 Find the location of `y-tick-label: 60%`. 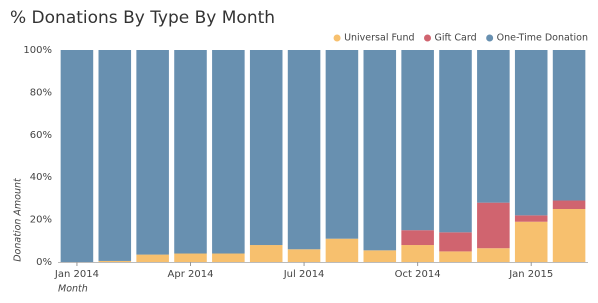

y-tick-label: 60% is located at coordinates (41, 135).